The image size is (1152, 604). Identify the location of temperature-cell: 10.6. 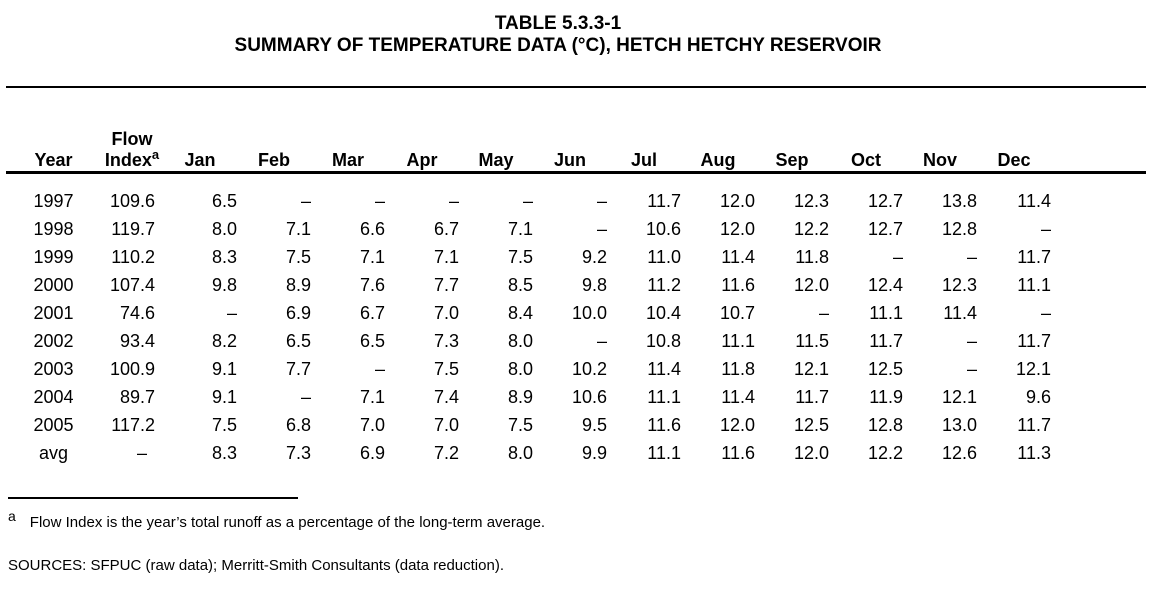
(663, 229).